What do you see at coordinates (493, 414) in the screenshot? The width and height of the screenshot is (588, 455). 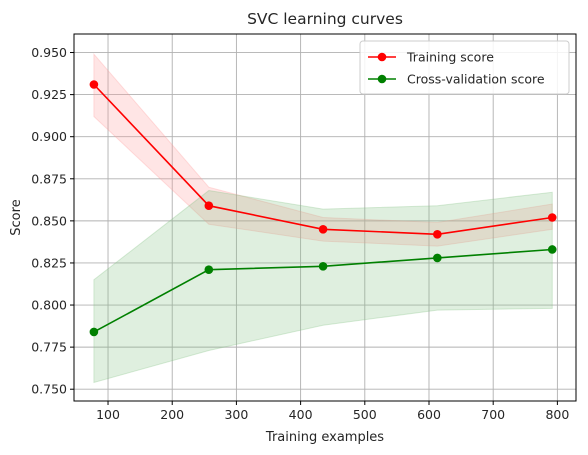 I see `x-tick-label: 700` at bounding box center [493, 414].